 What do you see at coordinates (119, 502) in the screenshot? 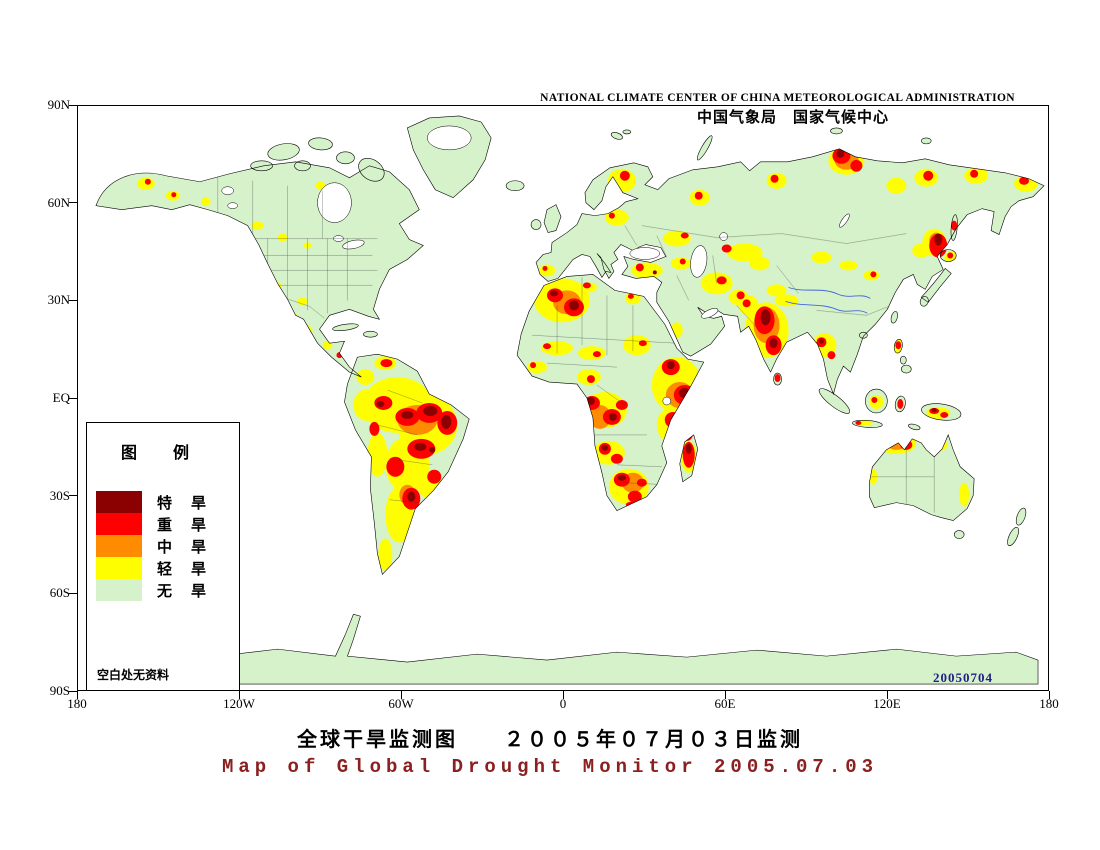
I see `legend-swatch-extreme` at bounding box center [119, 502].